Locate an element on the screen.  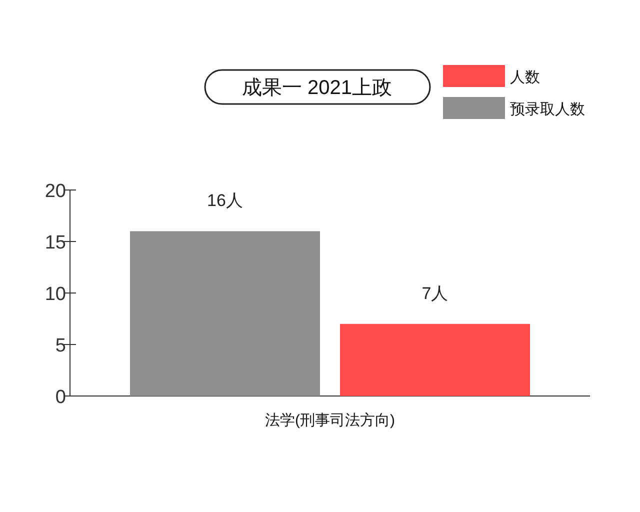
data-label: 7人 is located at coordinates (435, 293).